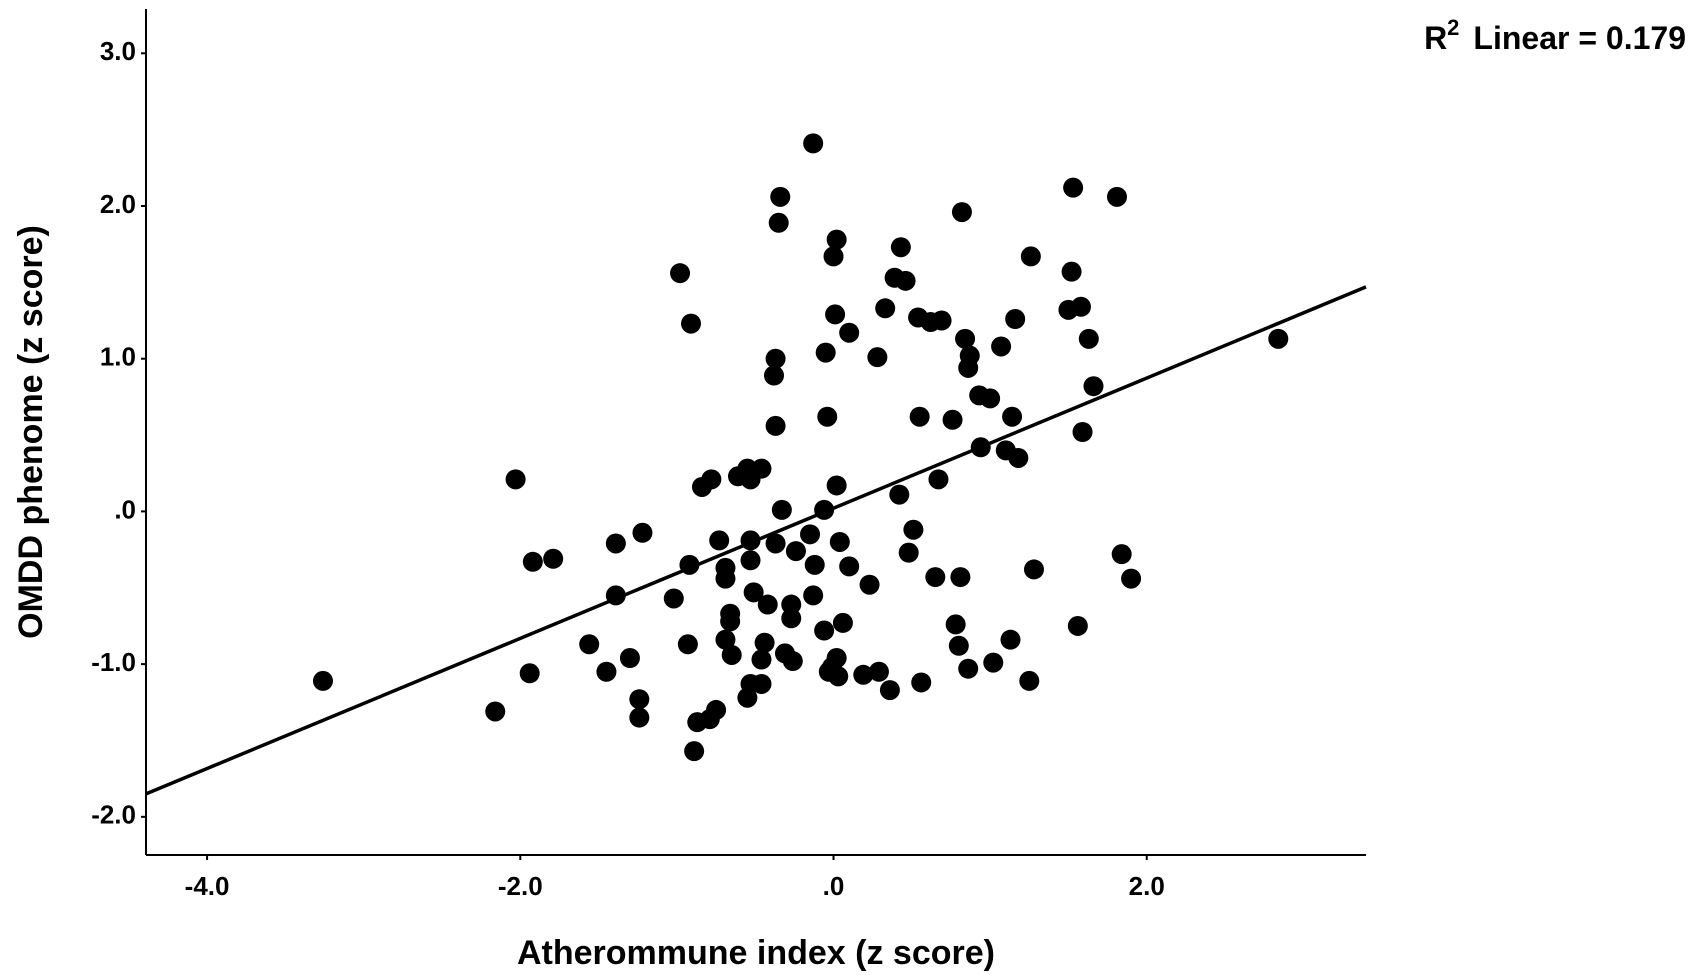 This screenshot has height=975, width=1691. Describe the element at coordinates (113, 815) in the screenshot. I see `y-tick-label: -2.0` at that location.